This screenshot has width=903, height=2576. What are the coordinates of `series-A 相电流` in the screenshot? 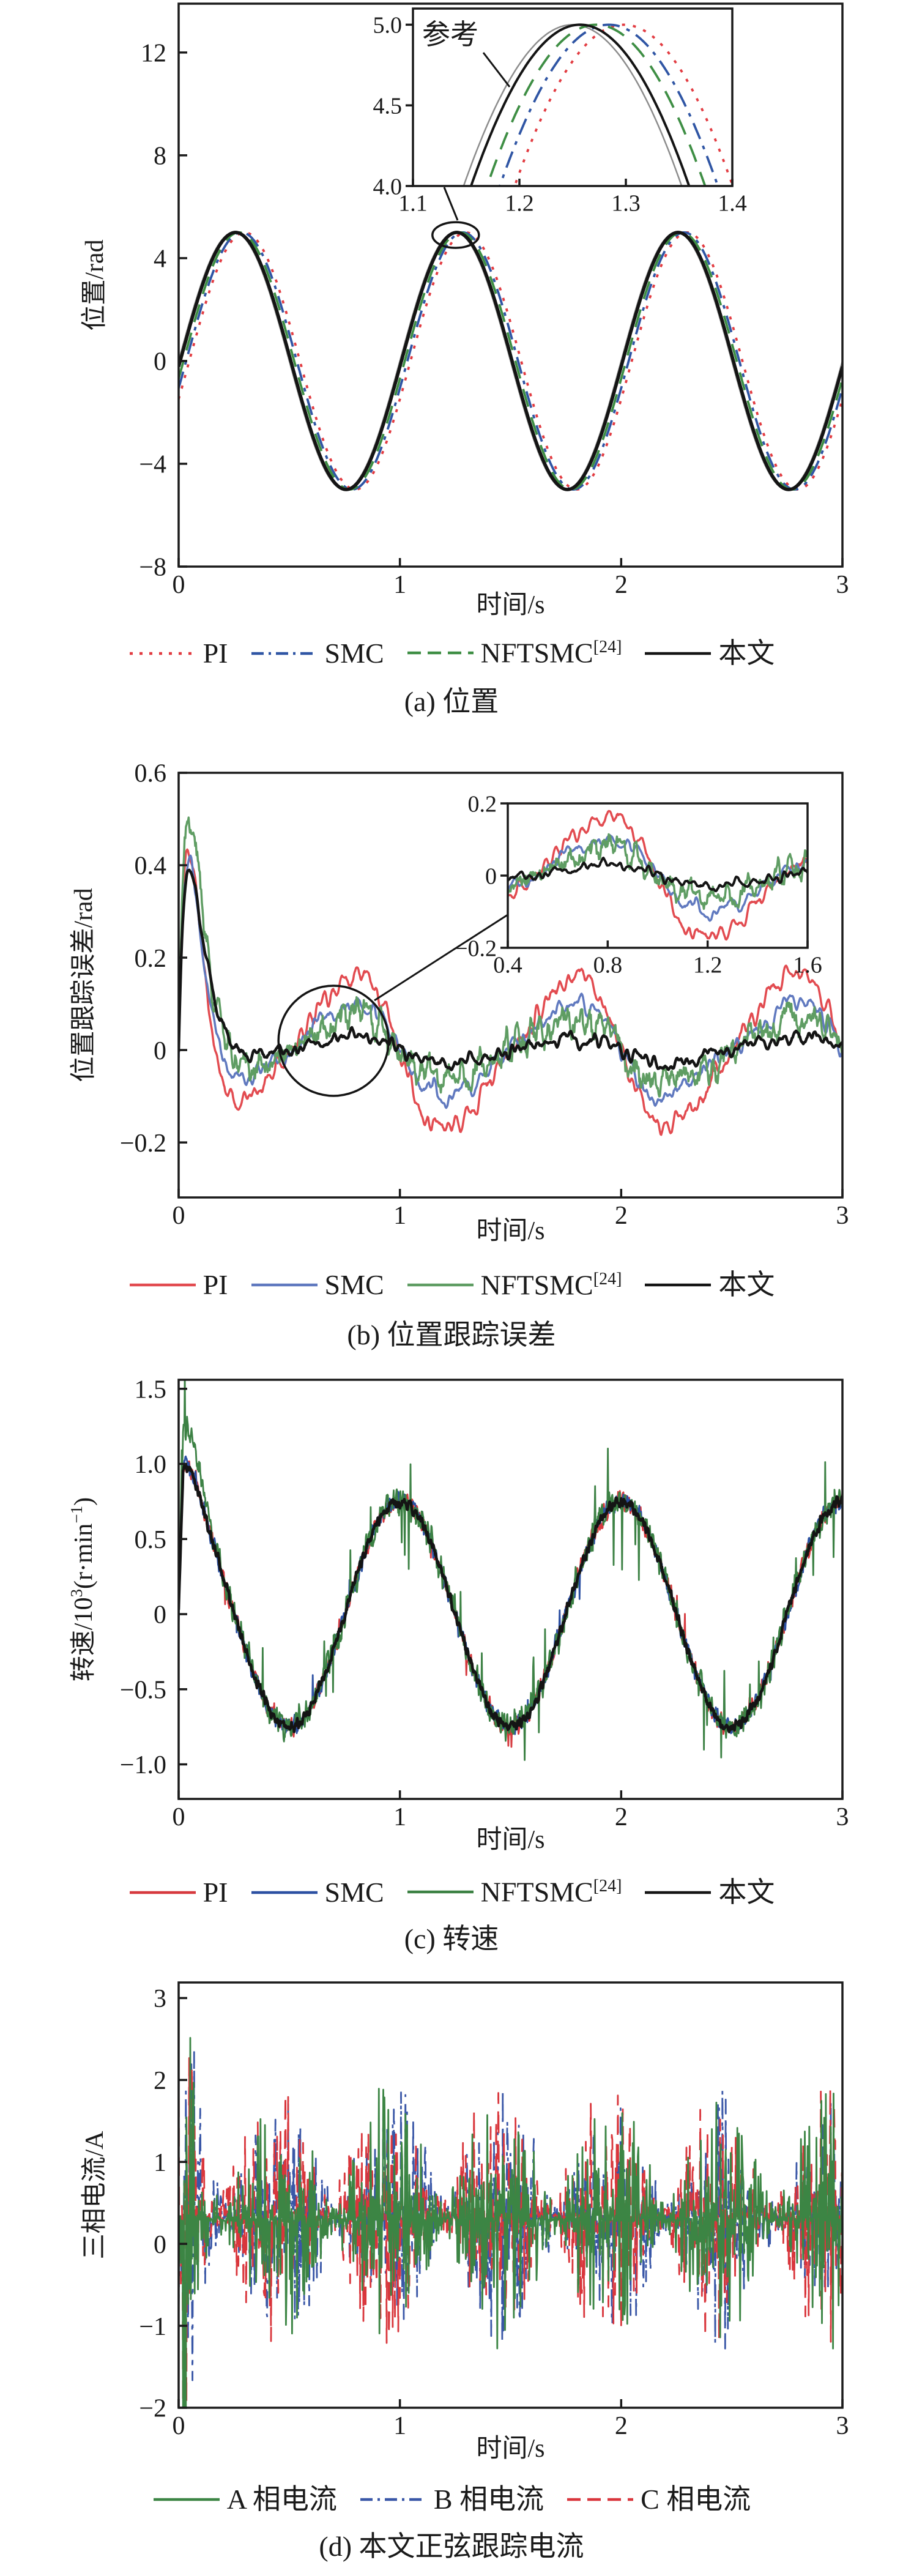 It's located at (511, 2222).